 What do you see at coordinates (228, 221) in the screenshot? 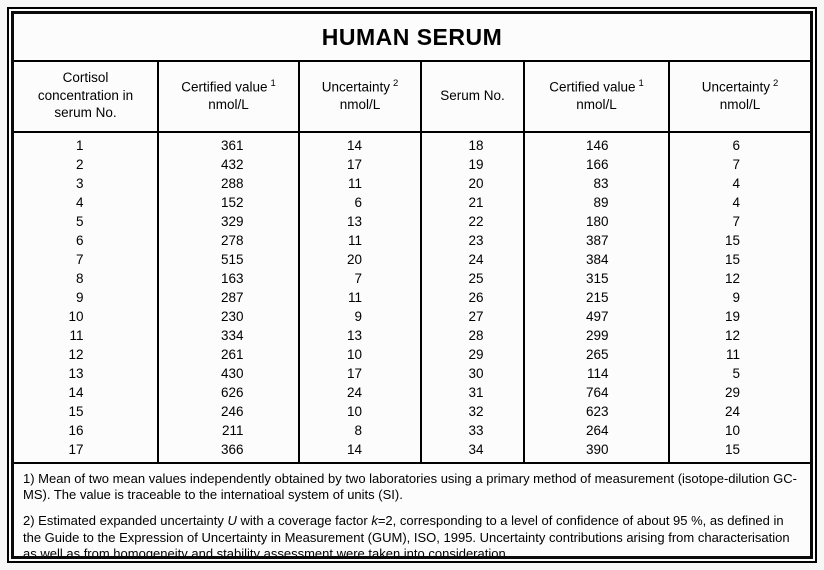
I see `cell-certified-value: 329` at bounding box center [228, 221].